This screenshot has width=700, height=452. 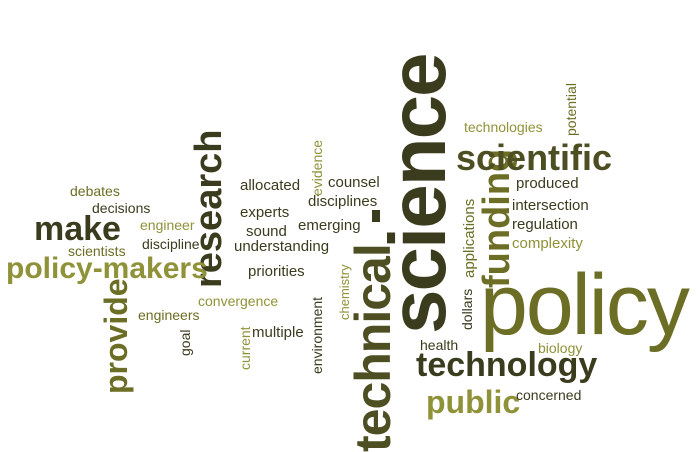 I want to click on word-current: current, so click(x=245, y=348).